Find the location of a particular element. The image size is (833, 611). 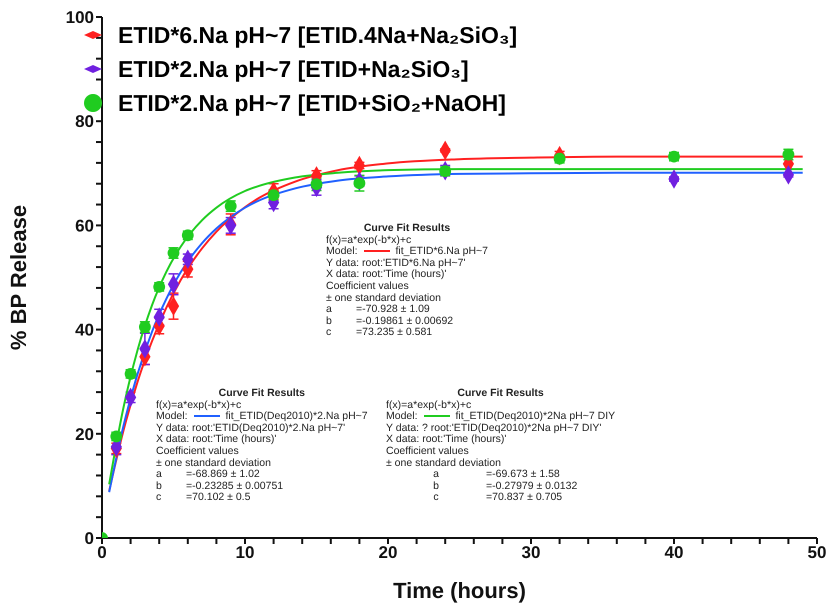

x-tick-label: 0 is located at coordinates (102, 552).